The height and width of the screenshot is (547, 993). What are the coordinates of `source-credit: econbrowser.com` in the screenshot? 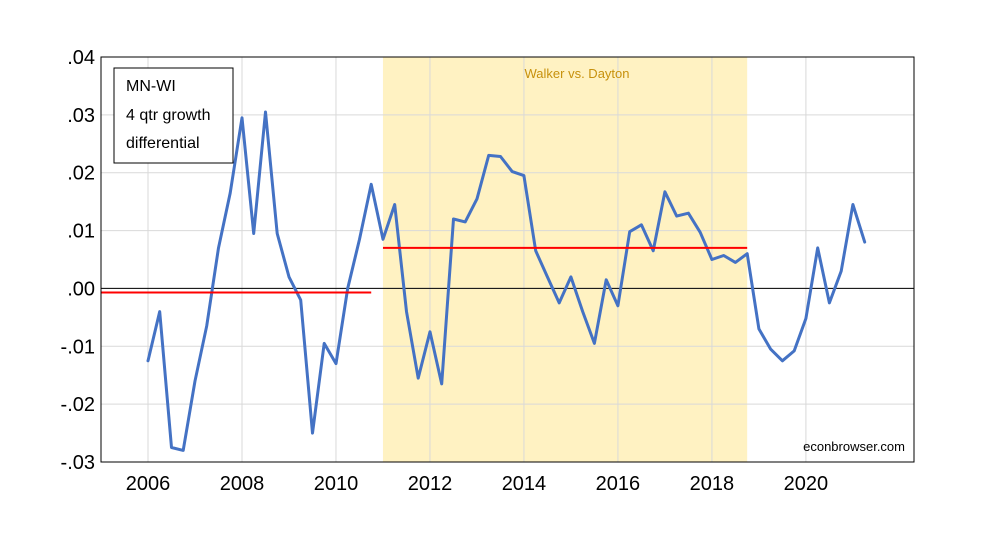 It's located at (854, 446).